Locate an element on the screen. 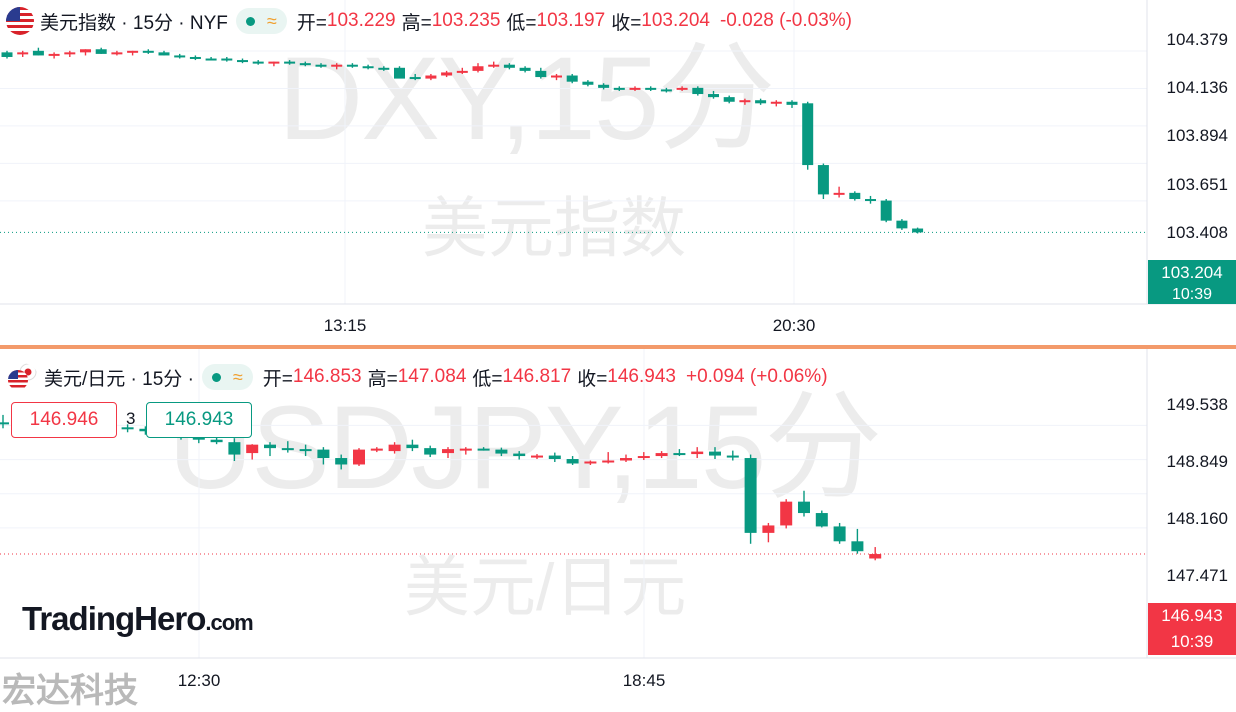  brand-name: TradingHero is located at coordinates (114, 618).